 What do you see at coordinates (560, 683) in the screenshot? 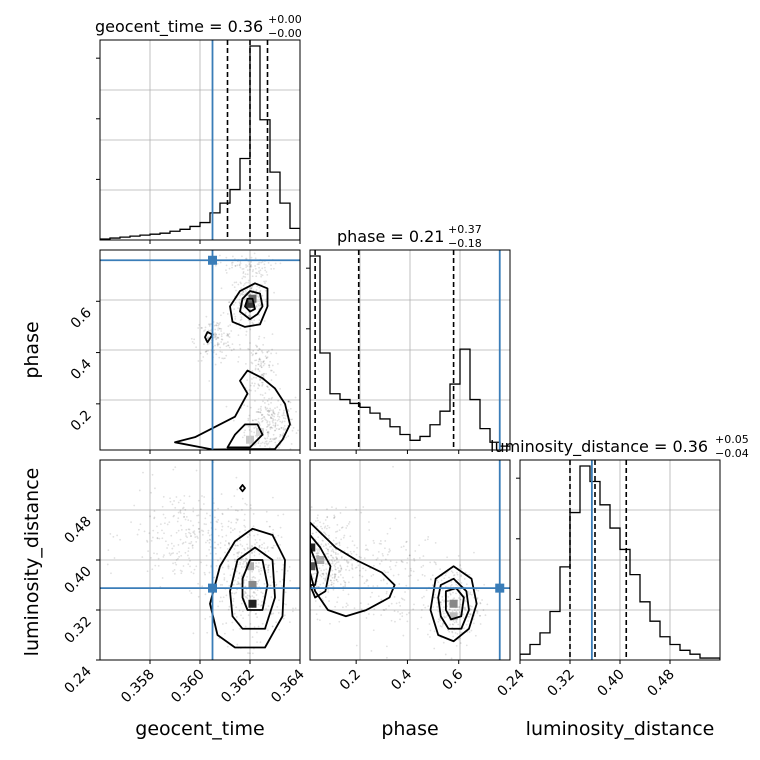
I see `x-tick-label: 0.32` at bounding box center [560, 683].